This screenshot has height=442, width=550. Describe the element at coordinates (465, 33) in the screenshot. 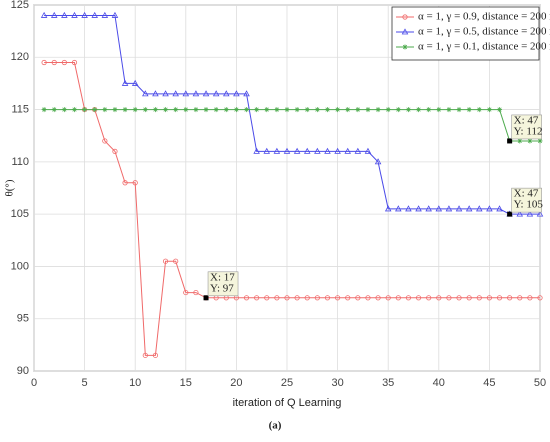

I see `legend-box` at that location.